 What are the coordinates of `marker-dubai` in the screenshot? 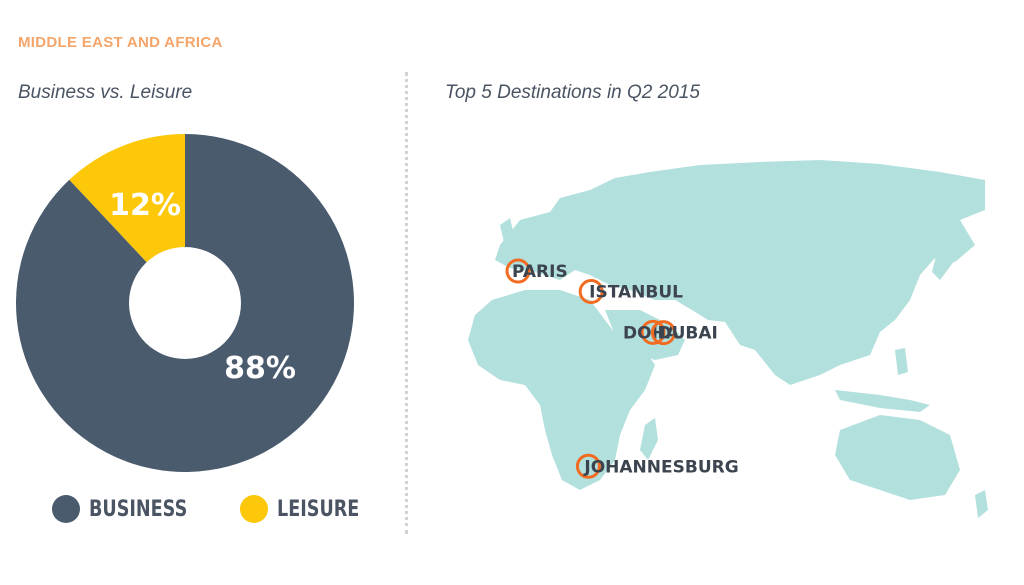 It's located at (663, 333).